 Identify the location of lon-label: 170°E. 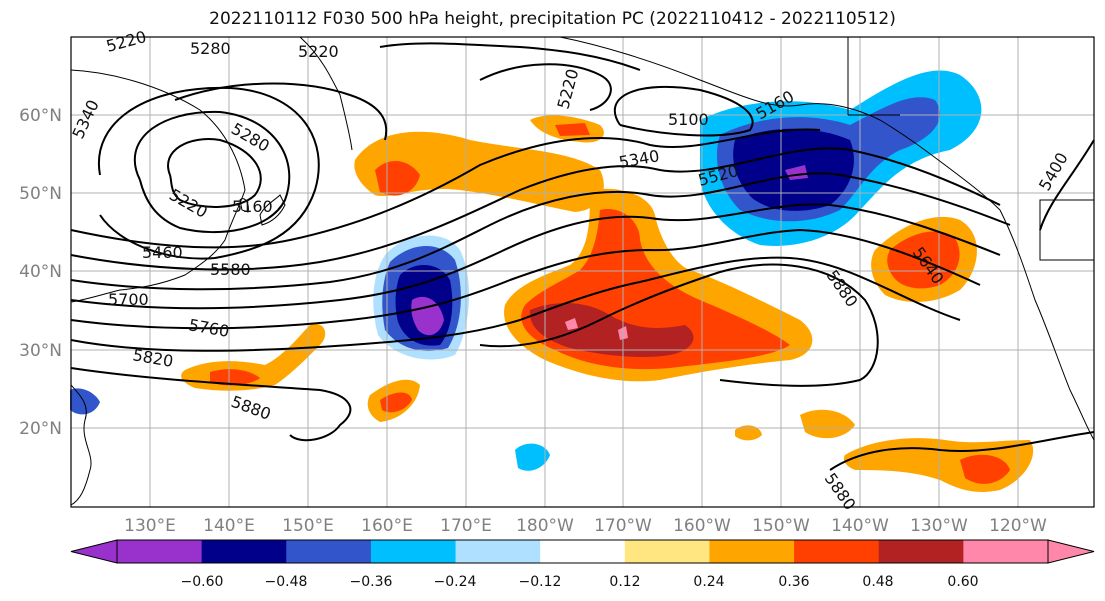
(466, 526).